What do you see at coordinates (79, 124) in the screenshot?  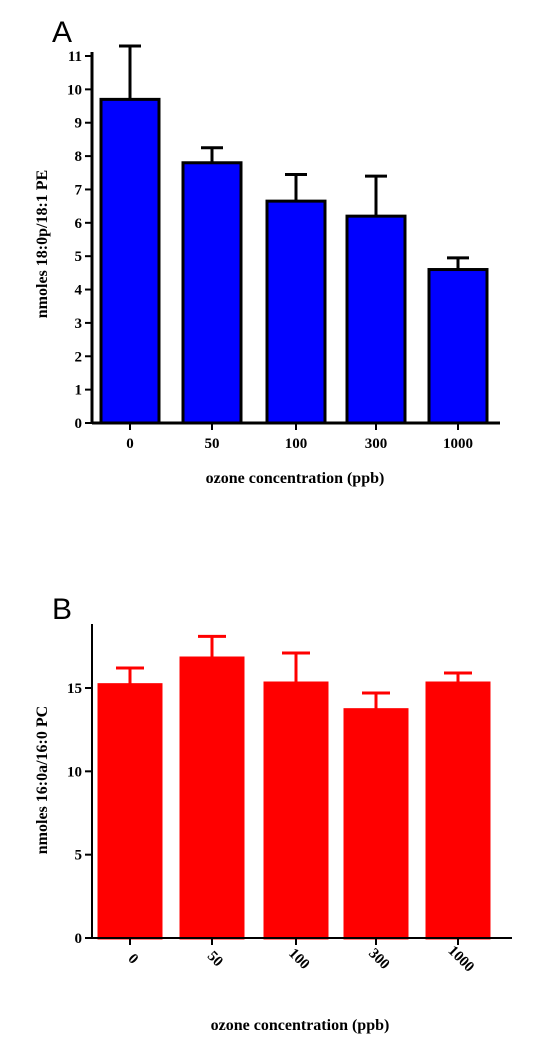 I see `y-tick-label: 9` at bounding box center [79, 124].